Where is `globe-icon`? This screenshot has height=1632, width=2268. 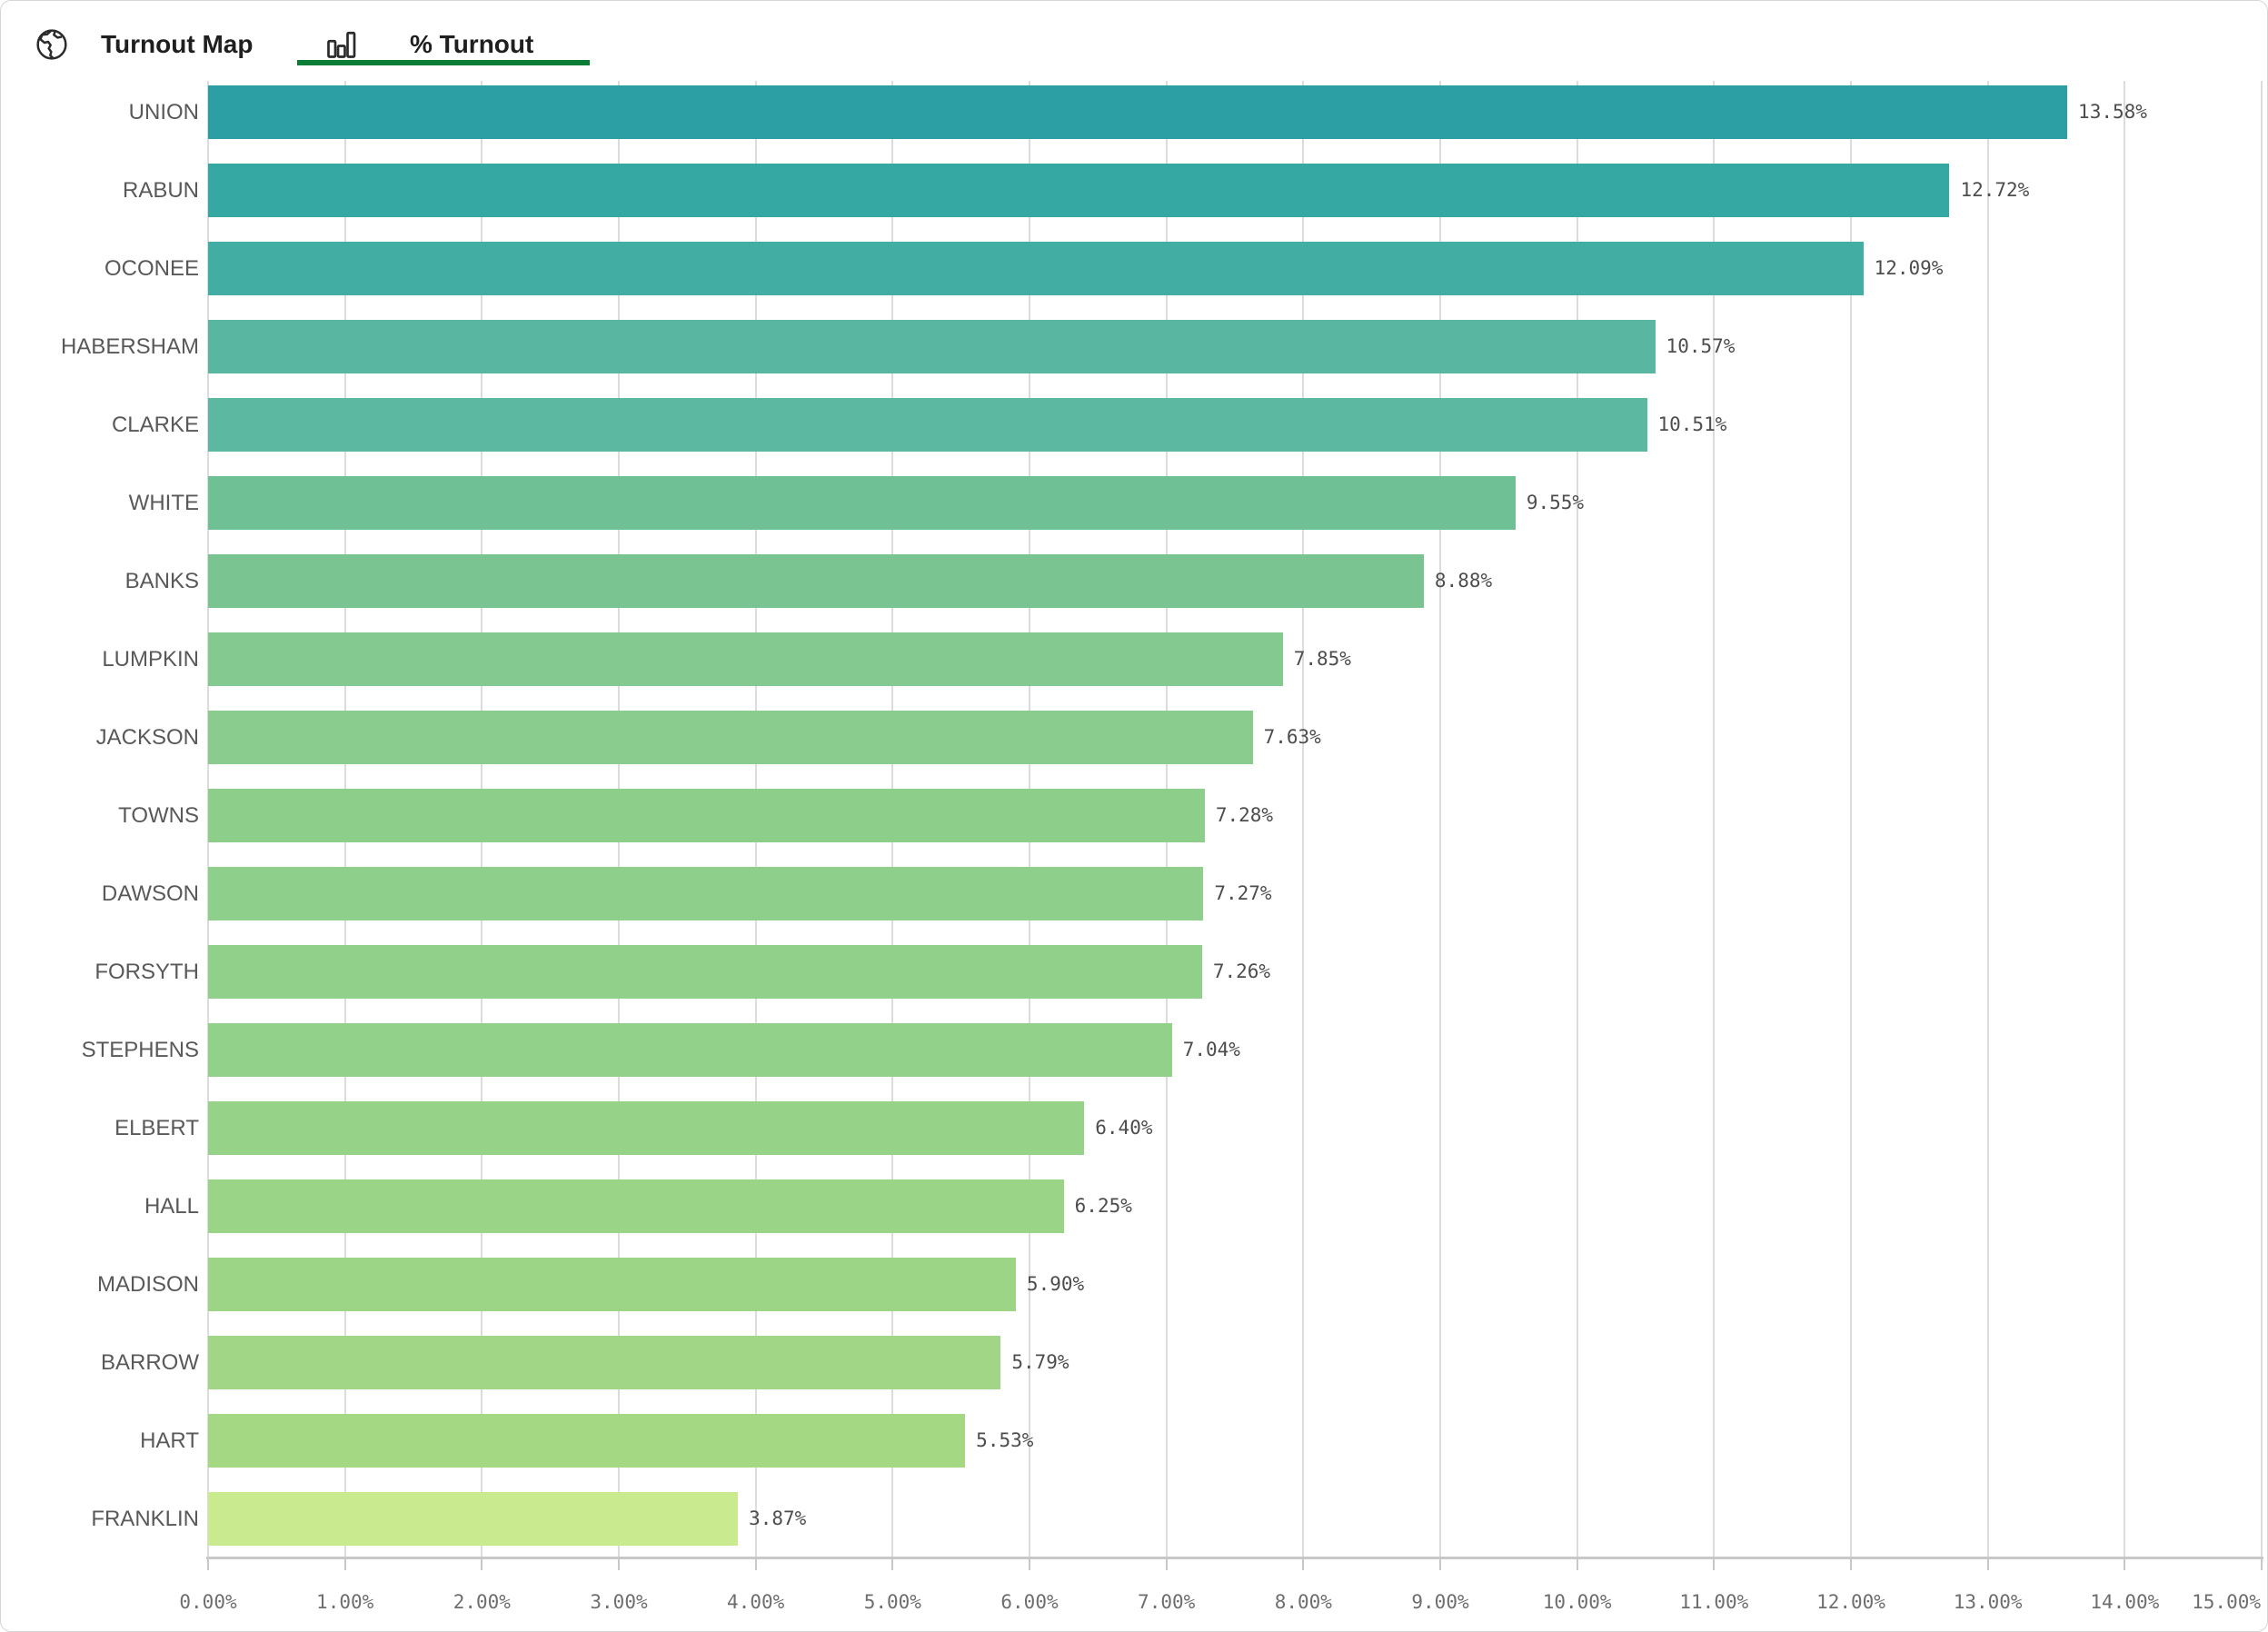
globe-icon is located at coordinates (52, 44).